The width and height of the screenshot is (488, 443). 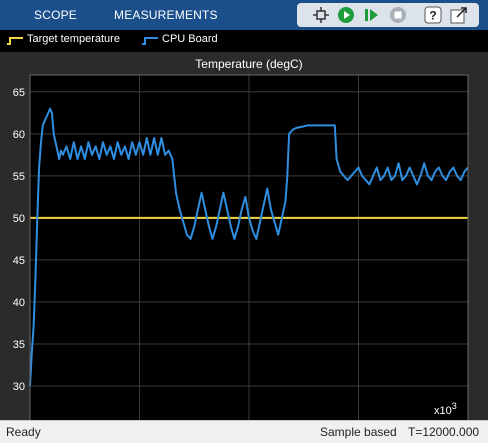 What do you see at coordinates (56, 15) in the screenshot?
I see `tab-scope: SCOPE` at bounding box center [56, 15].